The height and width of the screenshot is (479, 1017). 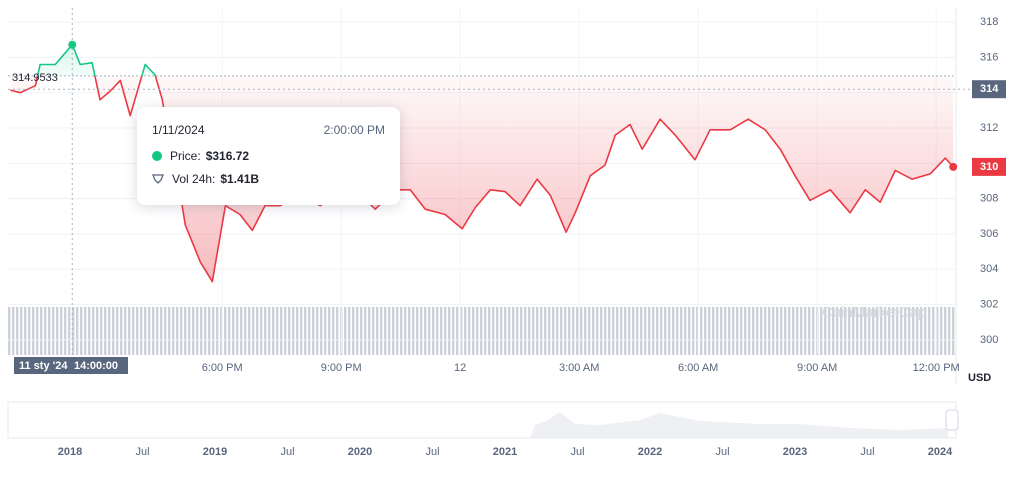 What do you see at coordinates (650, 452) in the screenshot?
I see `navigator-label: 2022` at bounding box center [650, 452].